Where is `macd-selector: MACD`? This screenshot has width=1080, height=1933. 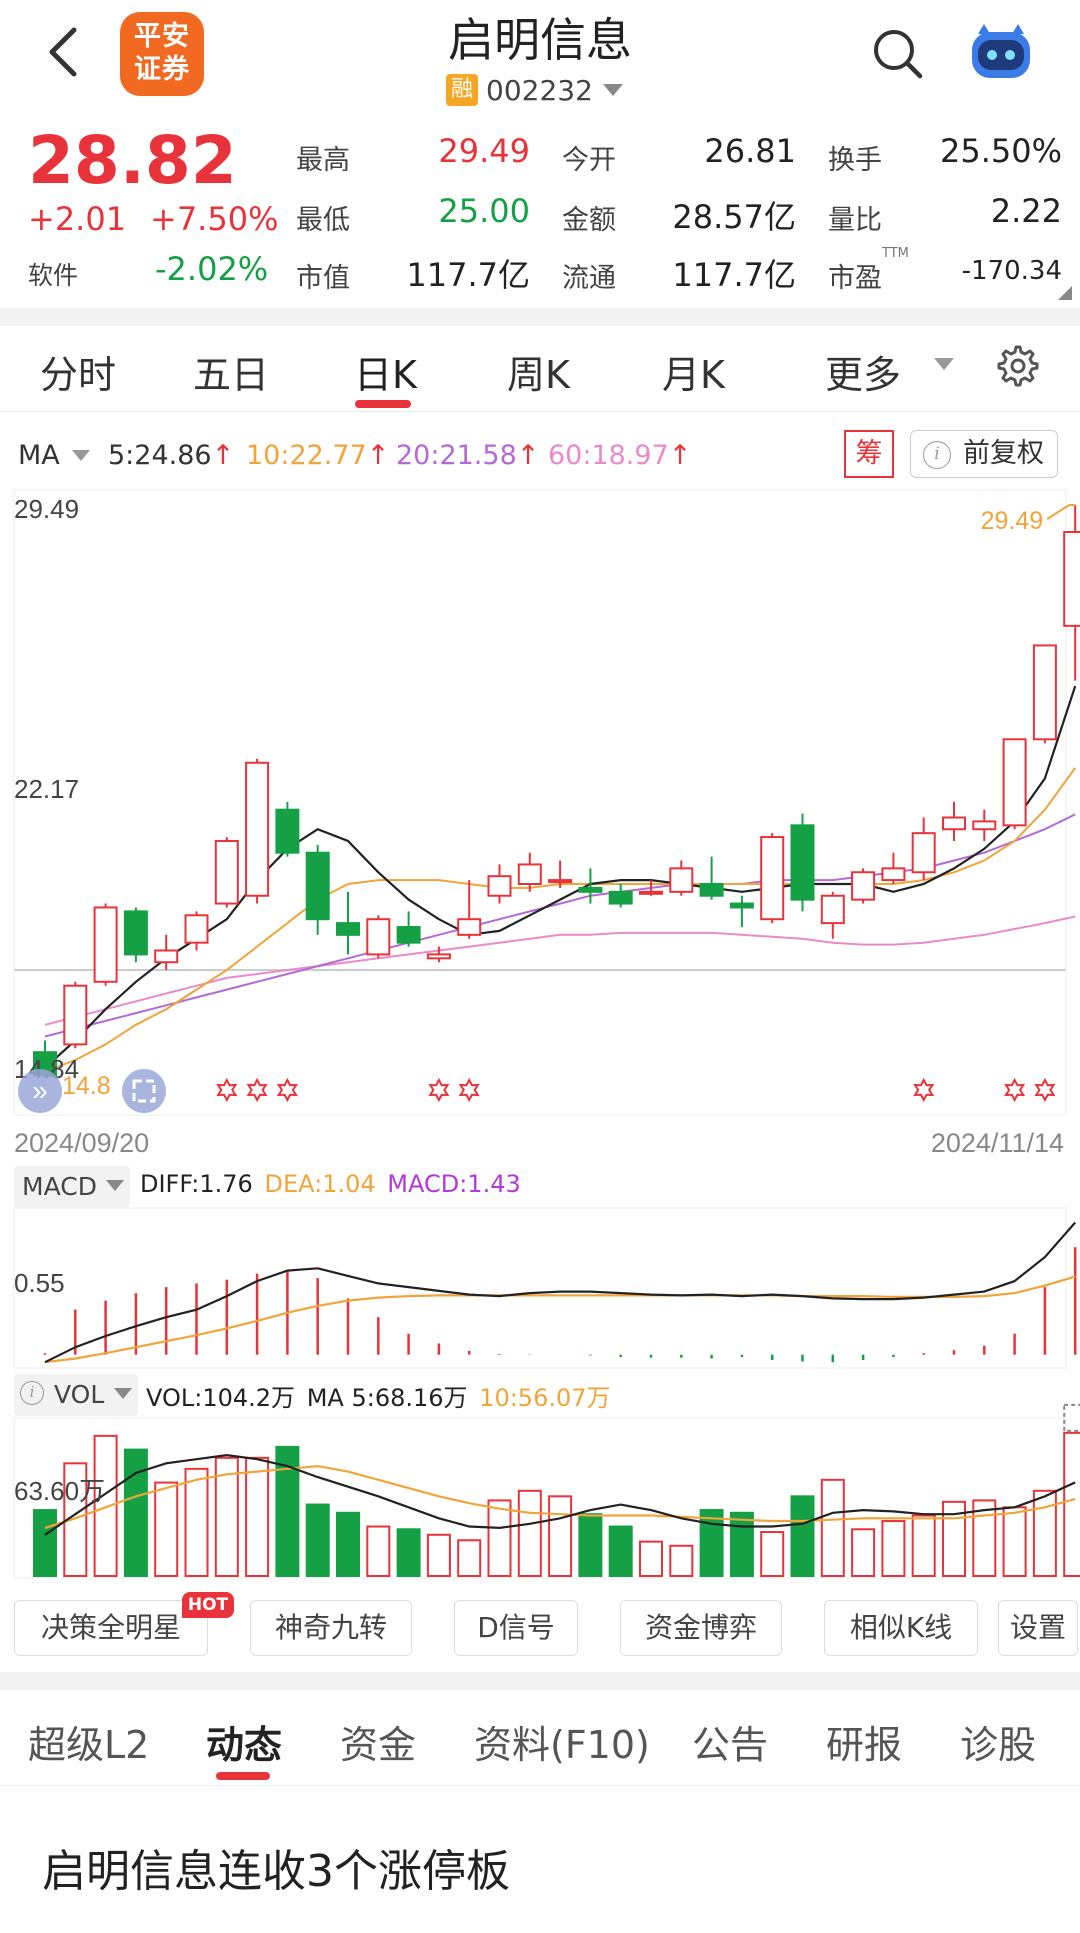 macd-selector: MACD is located at coordinates (72, 1187).